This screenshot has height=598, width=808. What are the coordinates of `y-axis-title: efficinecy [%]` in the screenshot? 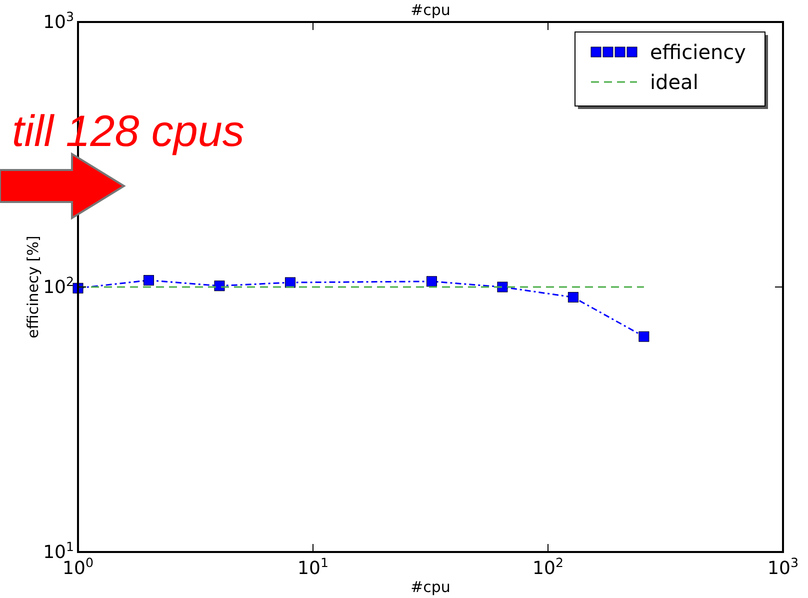 It's located at (33, 287).